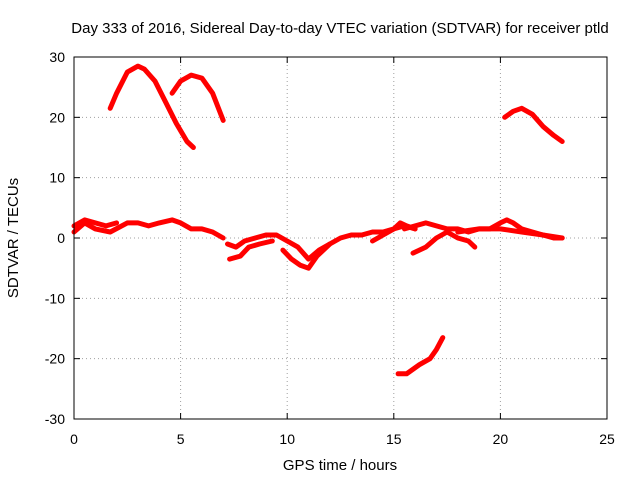 The image size is (640, 480). I want to click on y-tick-label: 20, so click(57, 117).